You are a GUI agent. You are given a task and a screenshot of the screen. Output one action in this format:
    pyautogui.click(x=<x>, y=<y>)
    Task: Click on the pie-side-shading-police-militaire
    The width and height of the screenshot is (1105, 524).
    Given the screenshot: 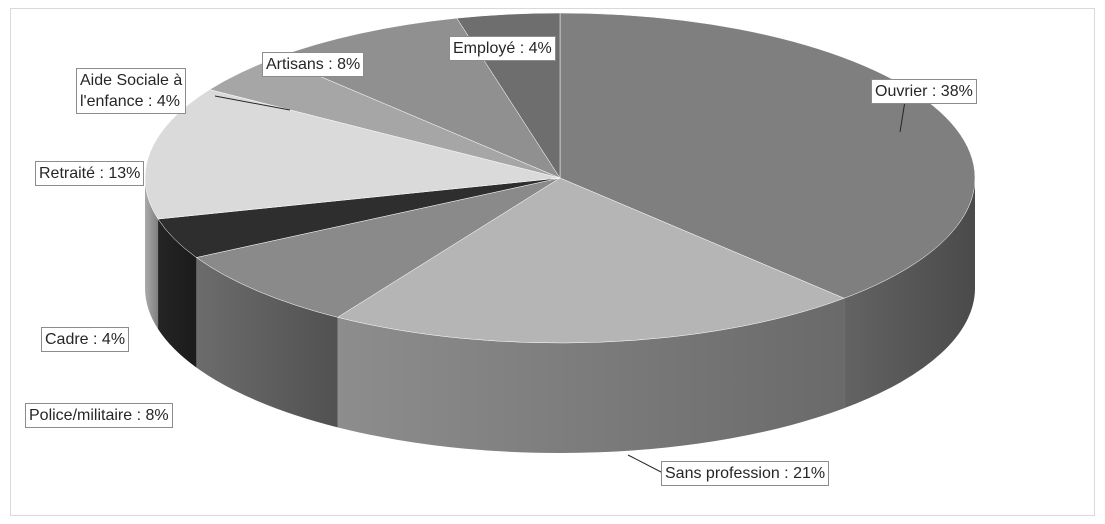 What is the action you would take?
    pyautogui.click(x=267, y=342)
    